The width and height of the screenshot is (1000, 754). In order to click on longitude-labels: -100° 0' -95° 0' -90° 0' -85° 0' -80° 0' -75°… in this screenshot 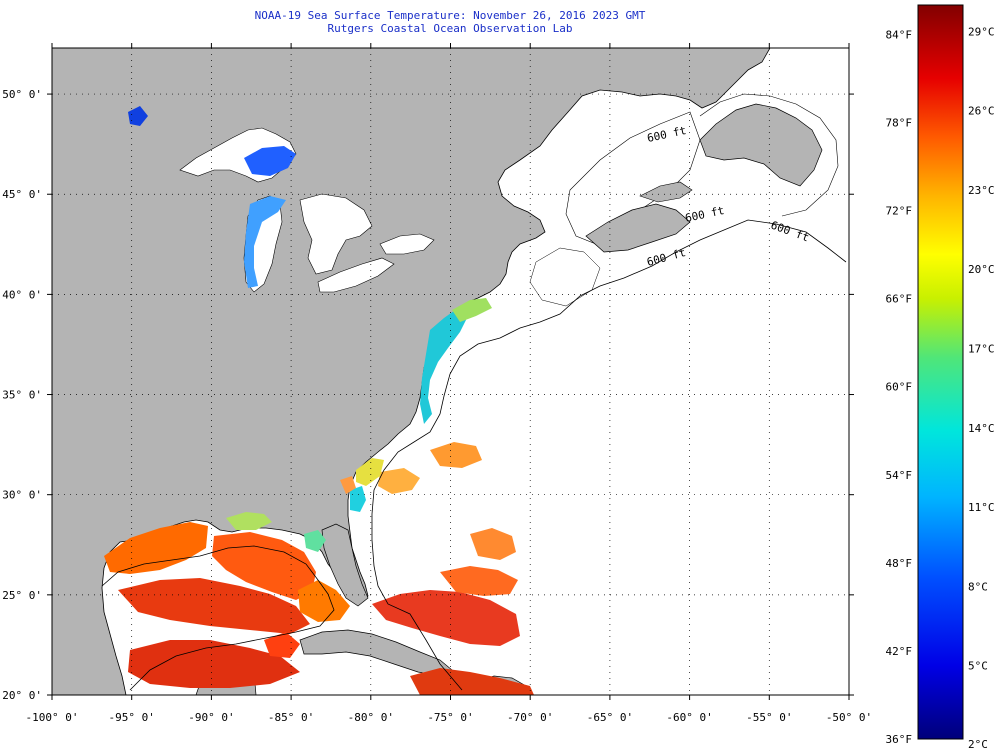, I will do `click(449, 717)`.